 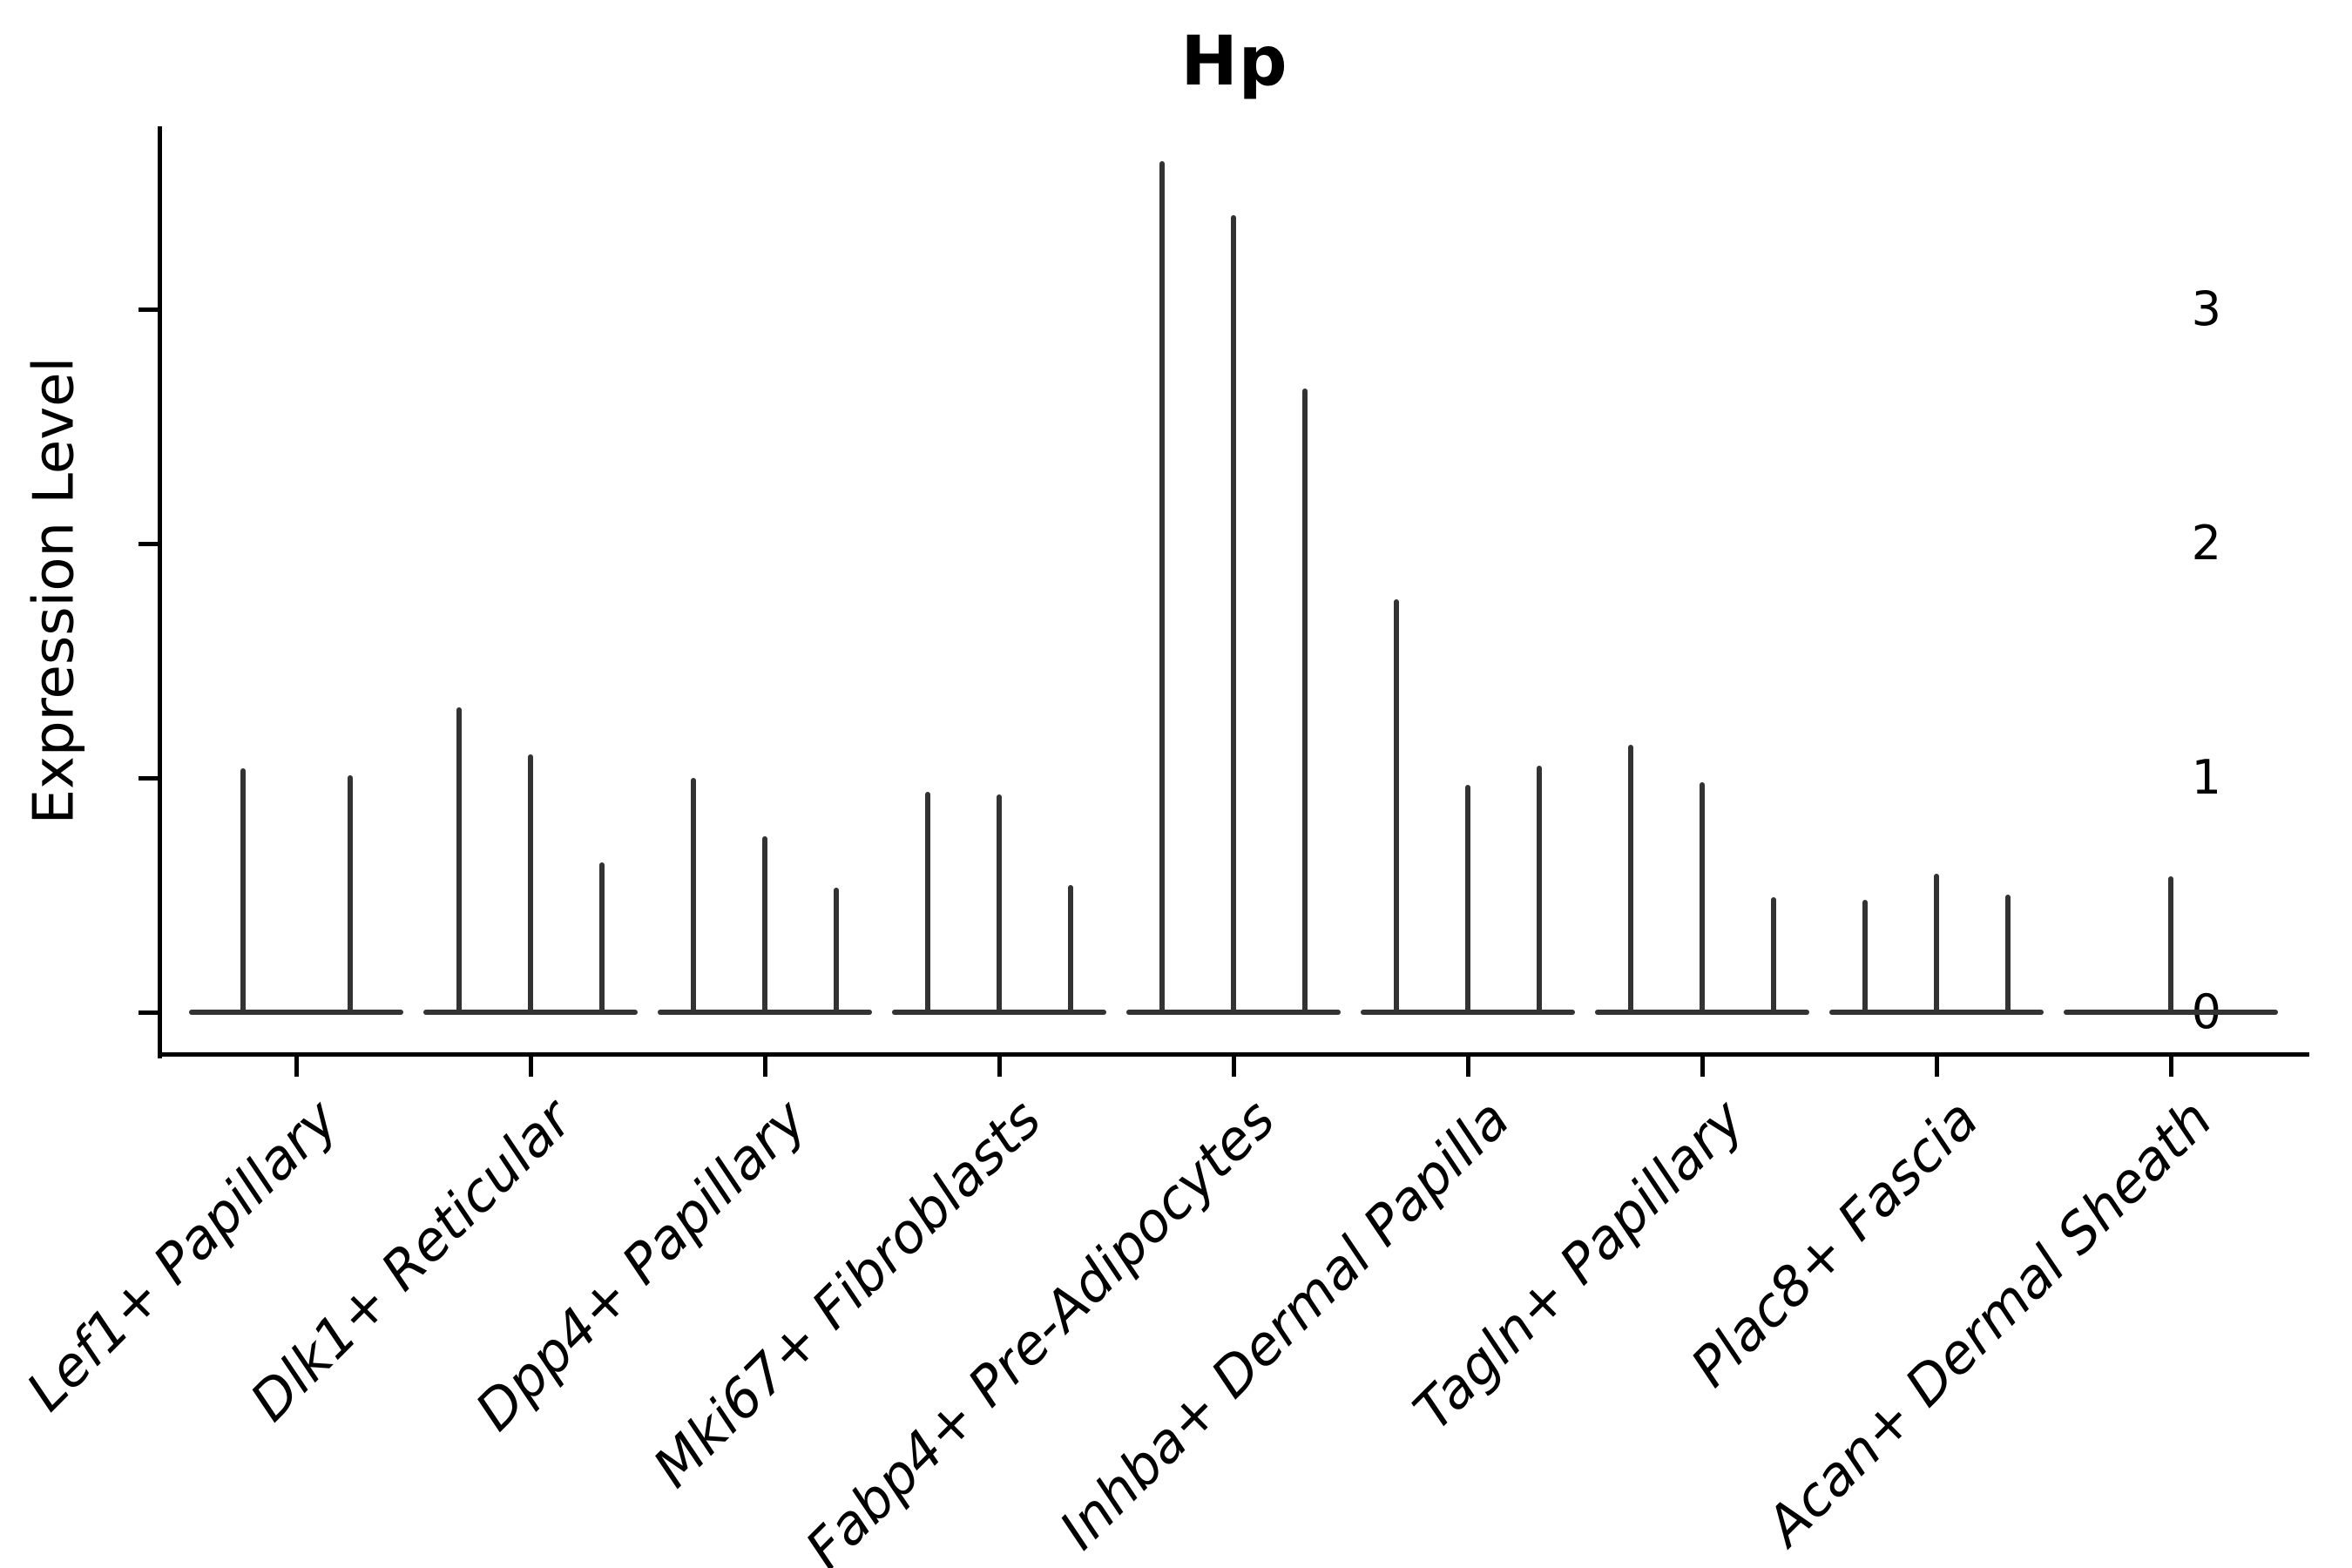 I want to click on x-axis-tick-label: Mki67+ Fibroblasts, so click(x=846, y=1293).